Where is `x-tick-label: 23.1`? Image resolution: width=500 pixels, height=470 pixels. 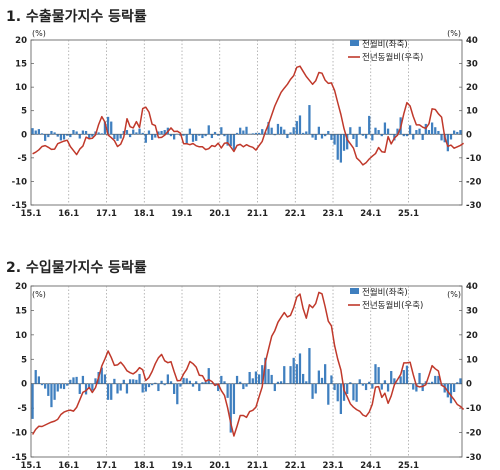 x-tick-label: 23.1 is located at coordinates (333, 465).